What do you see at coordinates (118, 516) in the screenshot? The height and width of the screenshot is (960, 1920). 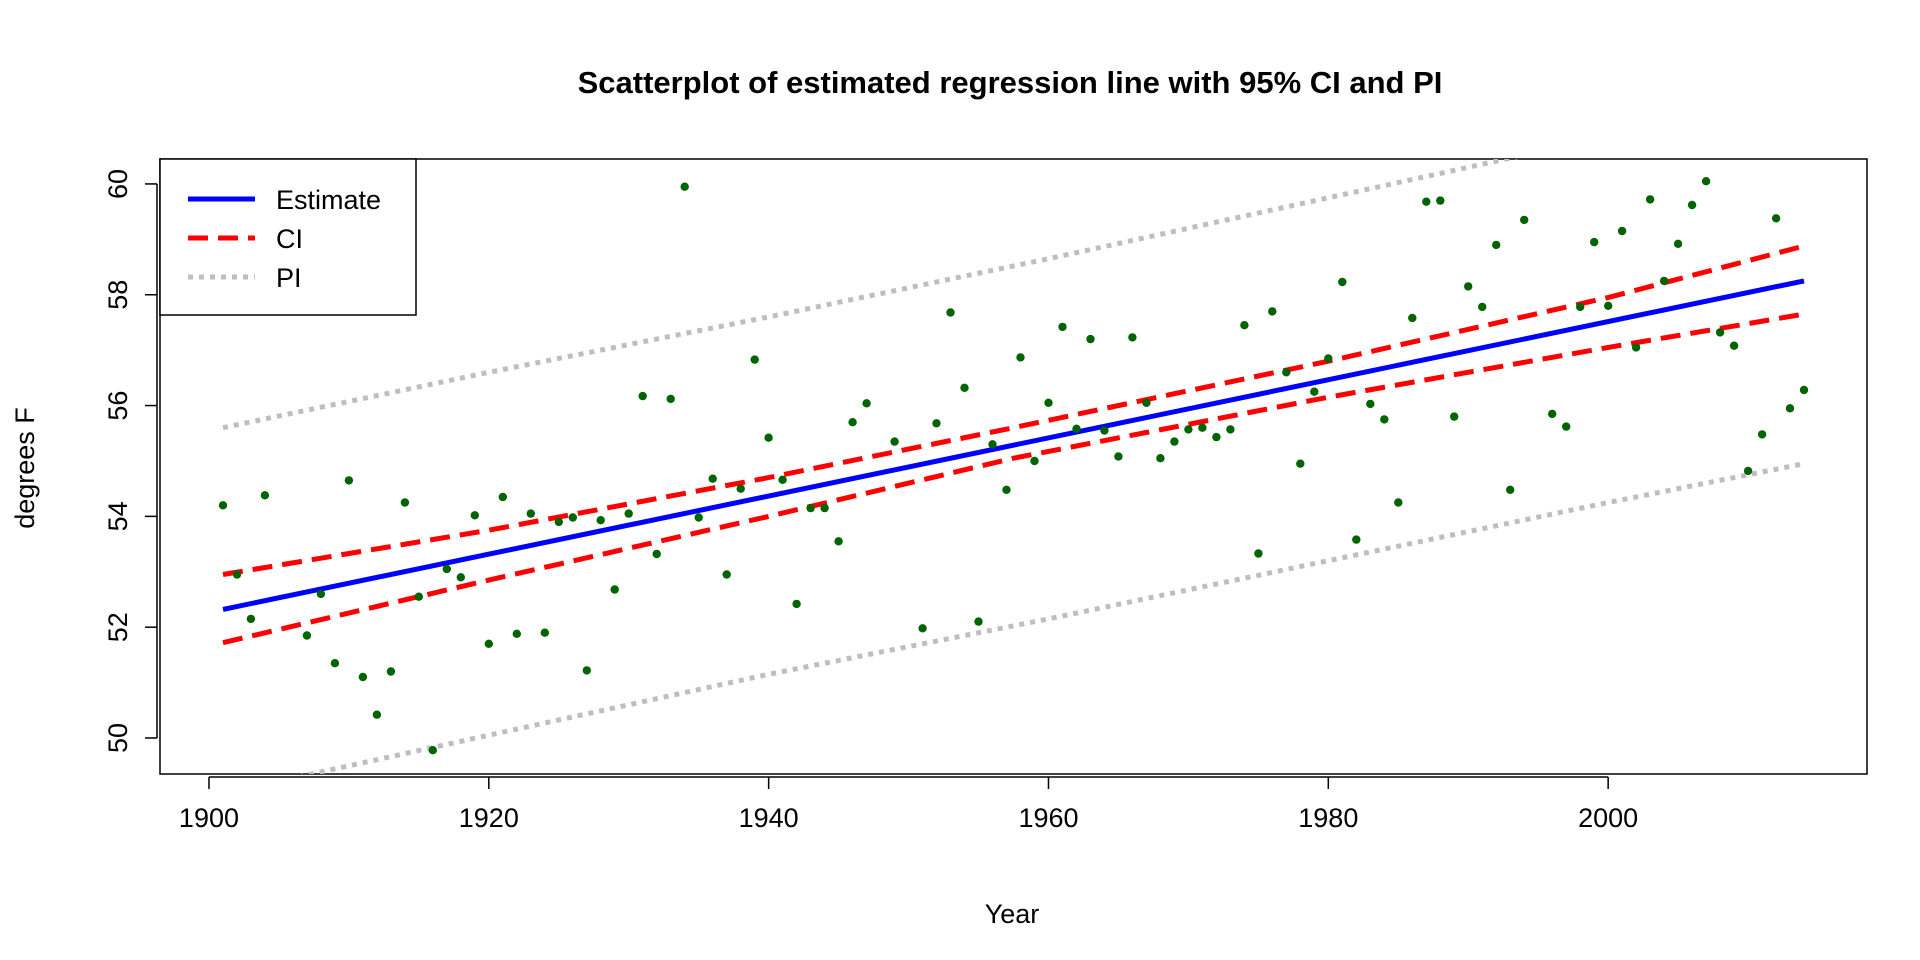 I see `y-tick-label: 54` at bounding box center [118, 516].